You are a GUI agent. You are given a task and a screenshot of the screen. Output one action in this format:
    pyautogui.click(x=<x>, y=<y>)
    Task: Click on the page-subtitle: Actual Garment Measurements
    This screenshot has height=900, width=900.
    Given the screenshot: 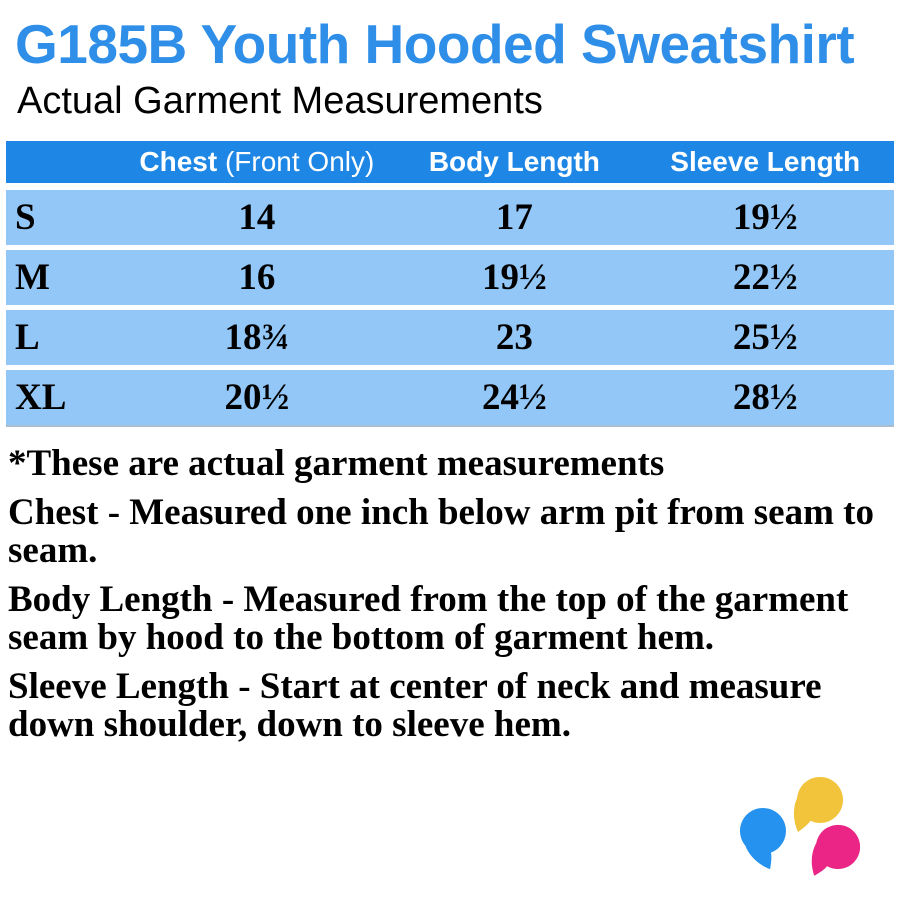 What is the action you would take?
    pyautogui.click(x=280, y=101)
    